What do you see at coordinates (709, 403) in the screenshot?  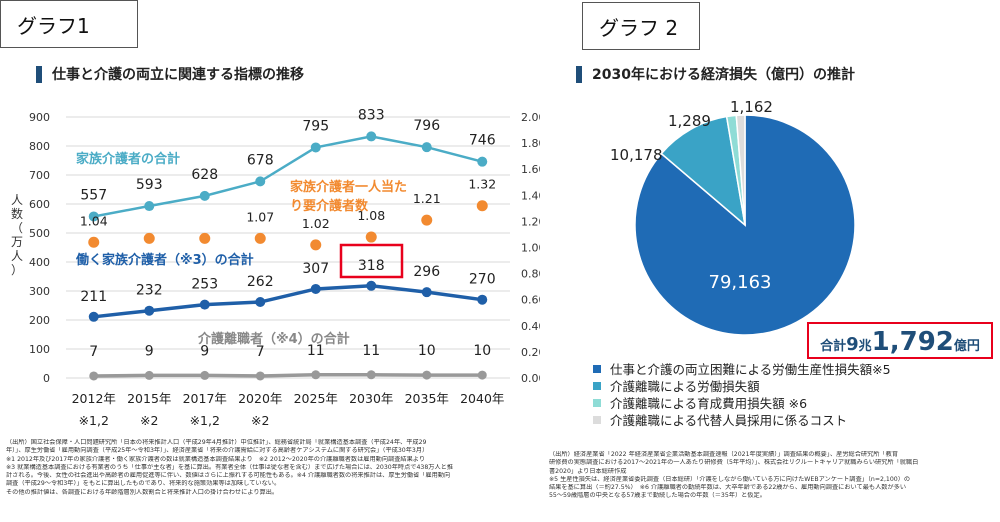 I see `legend-label: 介護離職による育成費用損失額 ※6` at bounding box center [709, 403].